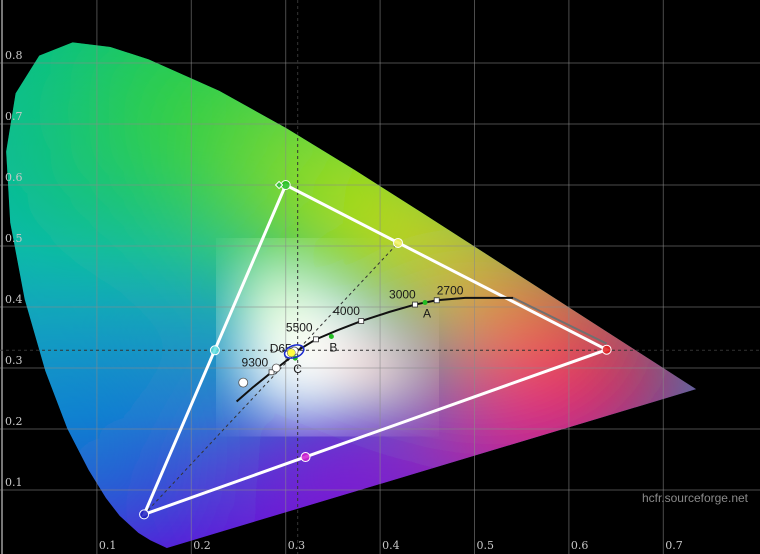 The image size is (760, 554). Describe the element at coordinates (108, 545) in the screenshot. I see `x-tick-label: 0.1` at that location.